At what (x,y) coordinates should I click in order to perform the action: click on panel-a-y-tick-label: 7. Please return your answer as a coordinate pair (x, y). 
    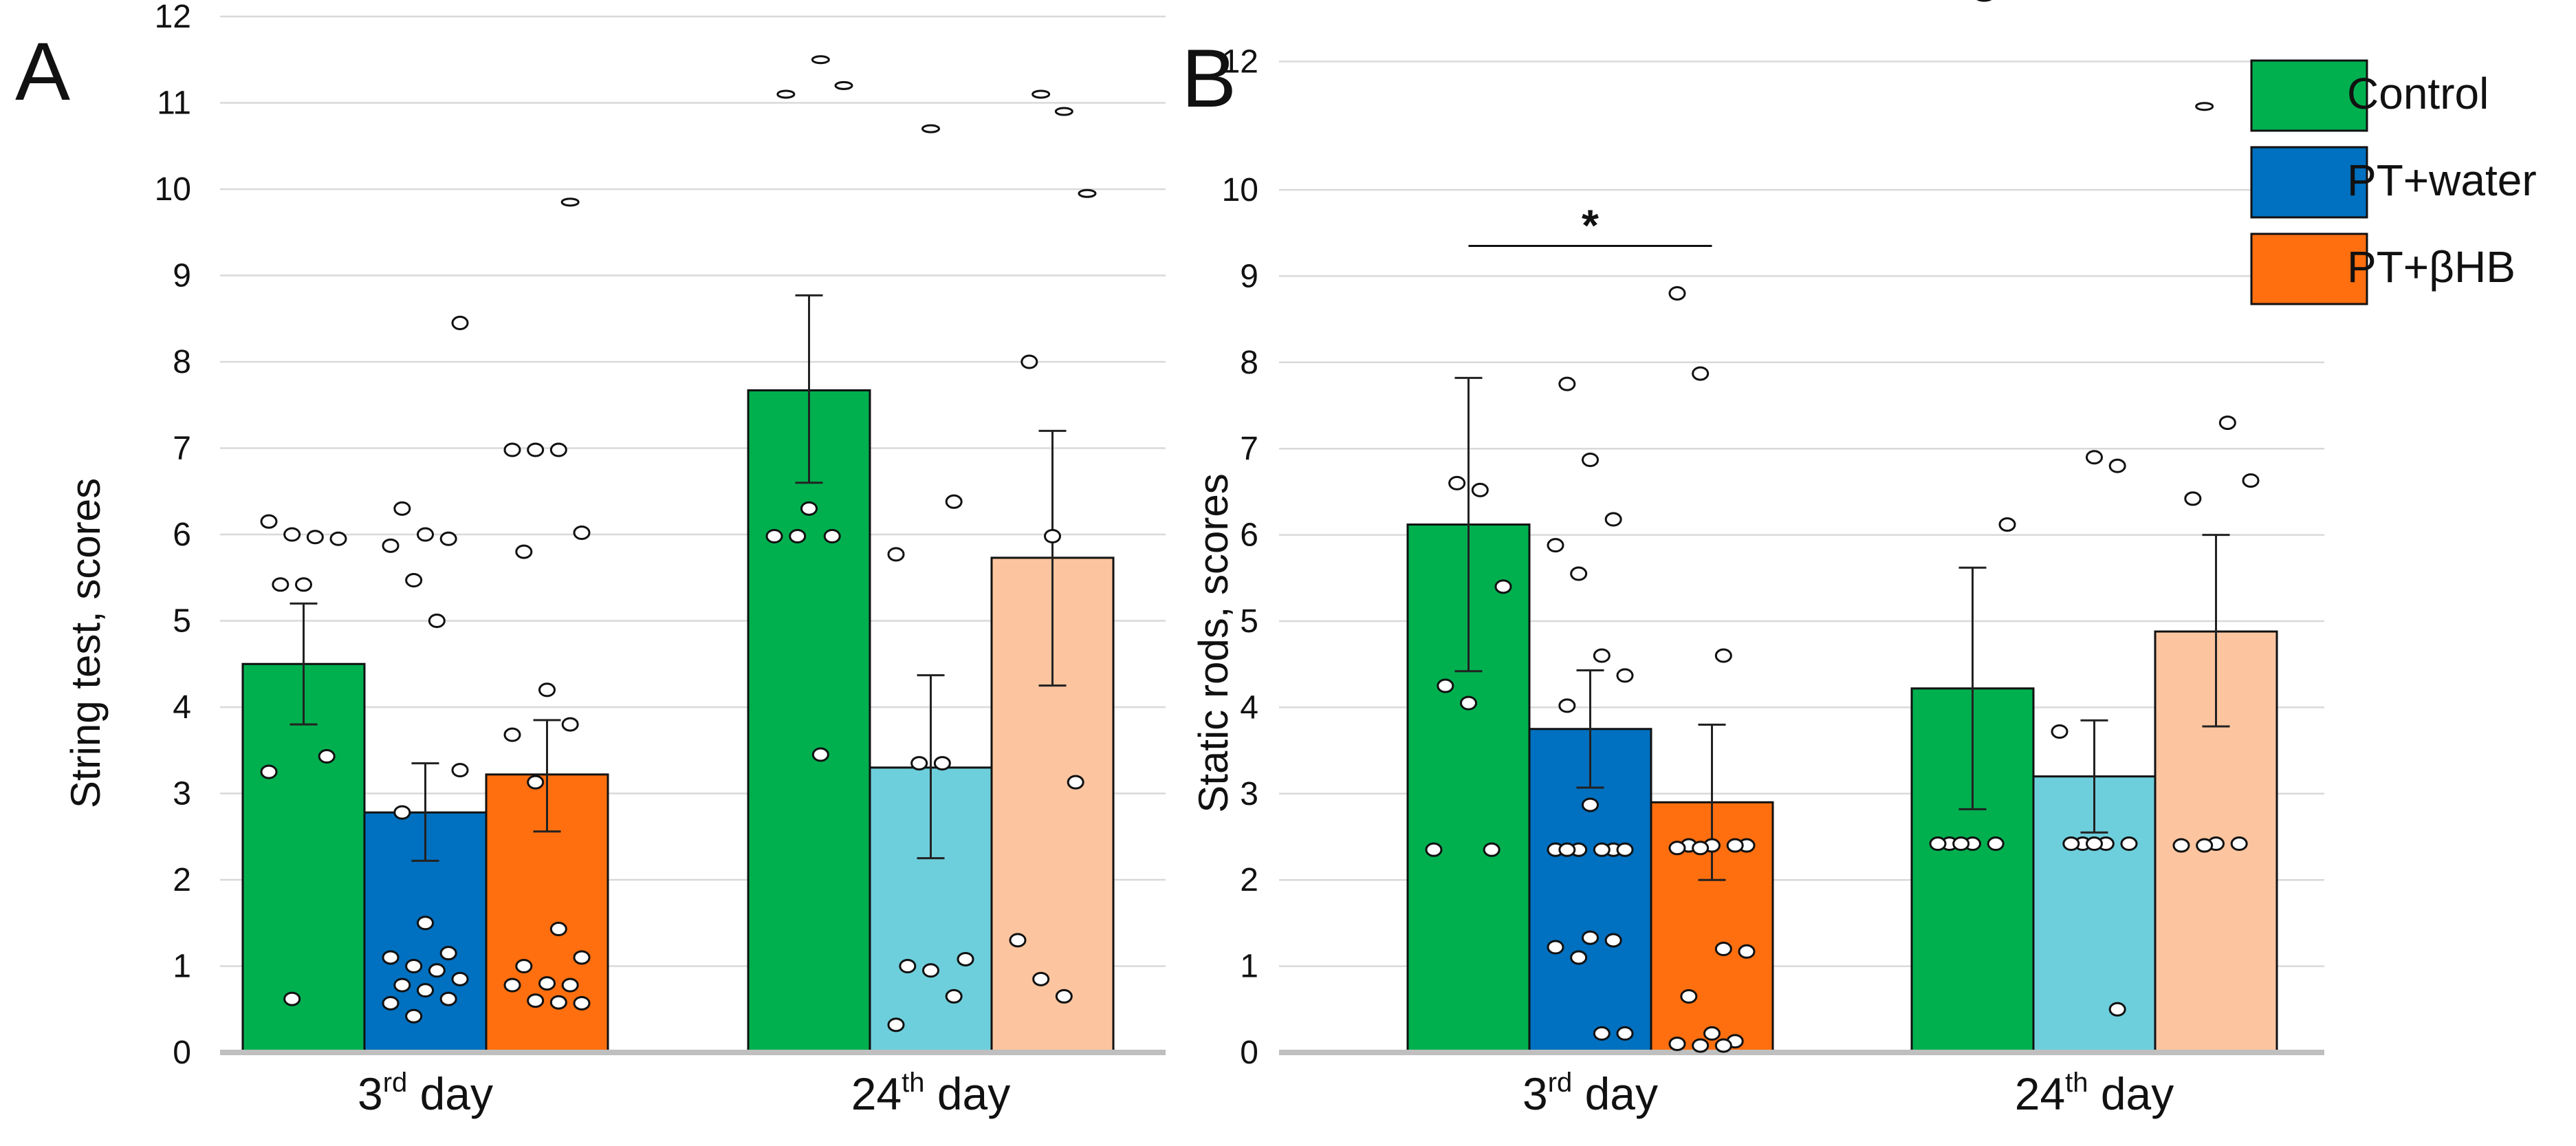
    Looking at the image, I should click on (182, 449).